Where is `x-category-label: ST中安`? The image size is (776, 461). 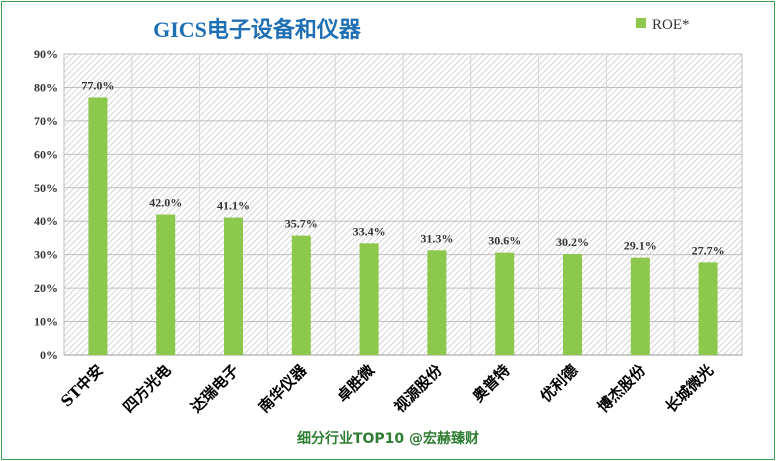
x-category-label: ST中安 is located at coordinates (81, 385).